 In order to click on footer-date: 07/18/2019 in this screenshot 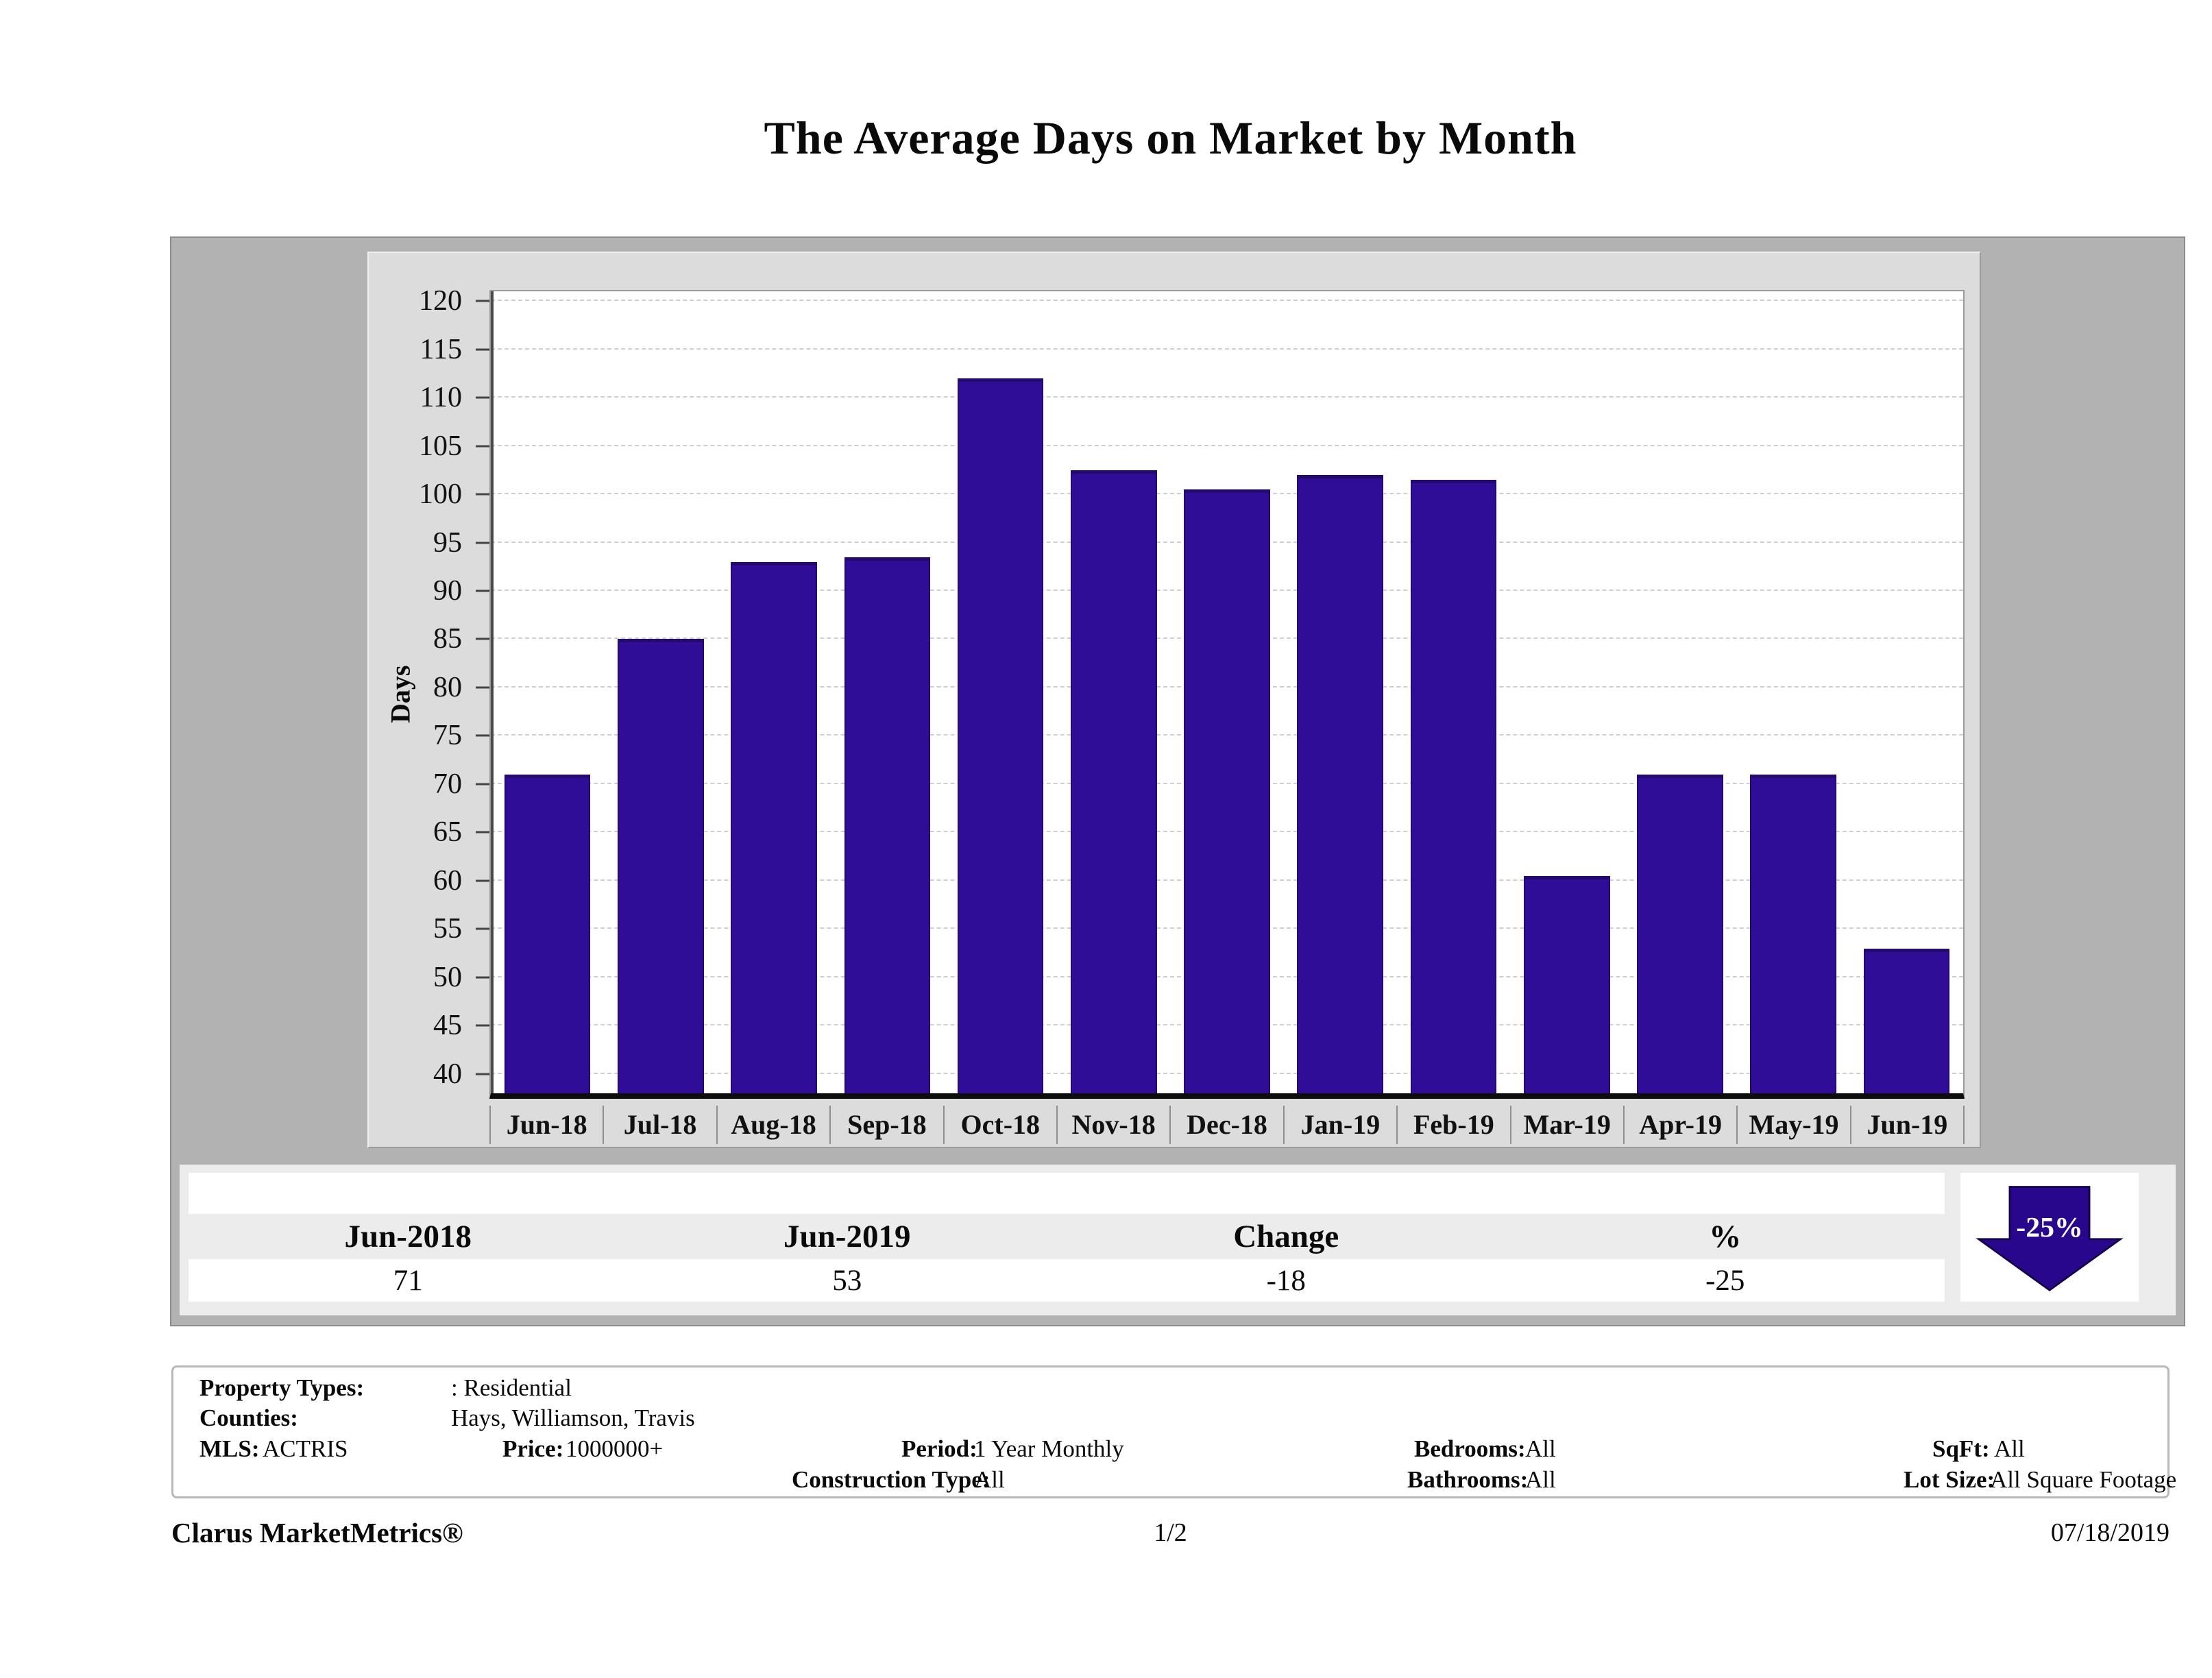, I will do `click(2110, 1532)`.